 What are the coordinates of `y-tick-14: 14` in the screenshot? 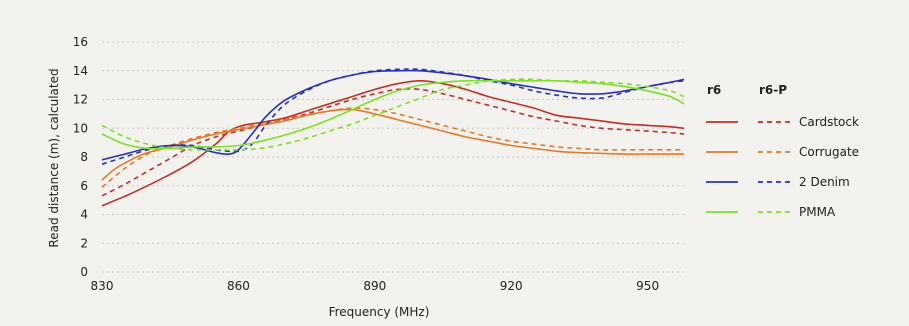 It's located at (80, 71).